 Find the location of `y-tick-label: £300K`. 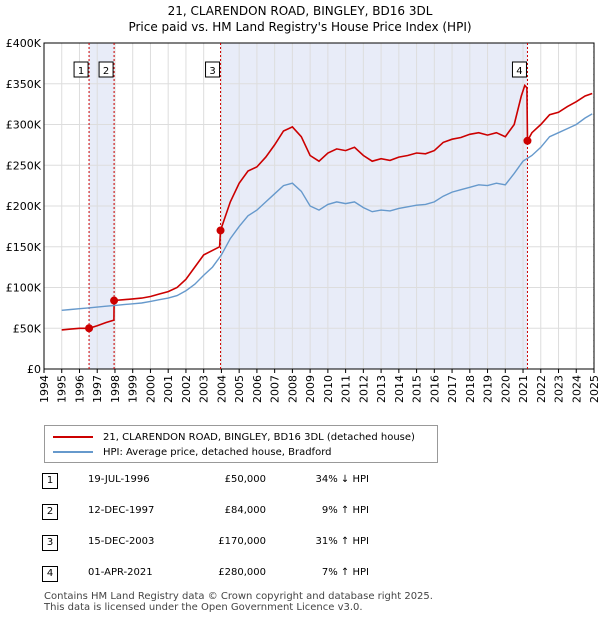

y-tick-label: £300K is located at coordinates (24, 125).